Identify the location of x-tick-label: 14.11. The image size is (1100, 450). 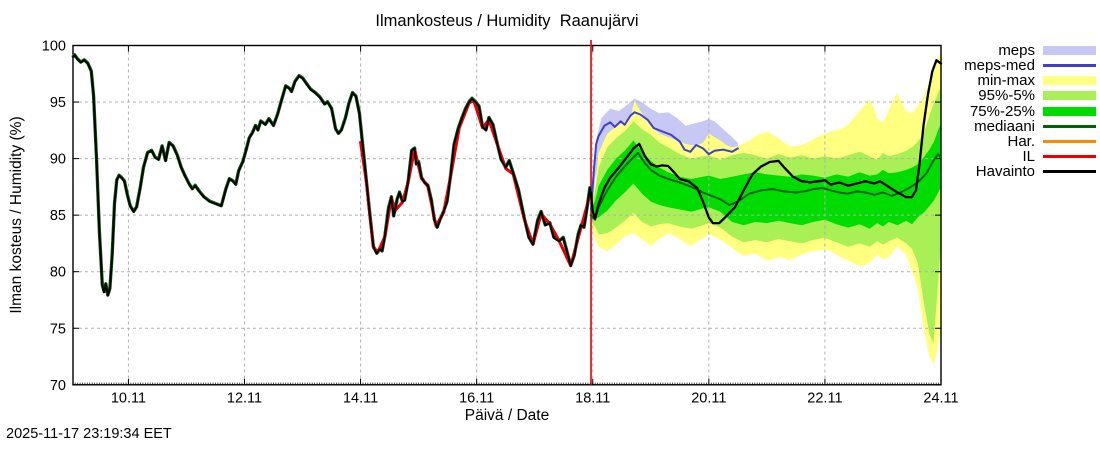
(360, 398).